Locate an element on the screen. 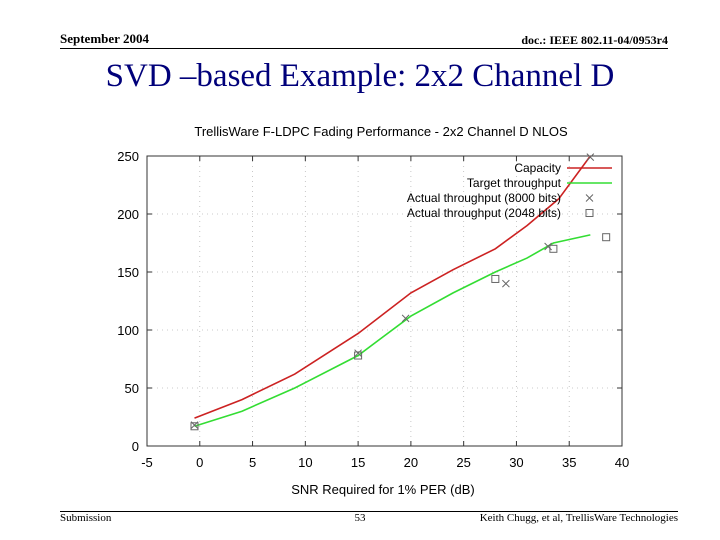 This screenshot has height=540, width=720. header-date: September 2004 is located at coordinates (104, 38).